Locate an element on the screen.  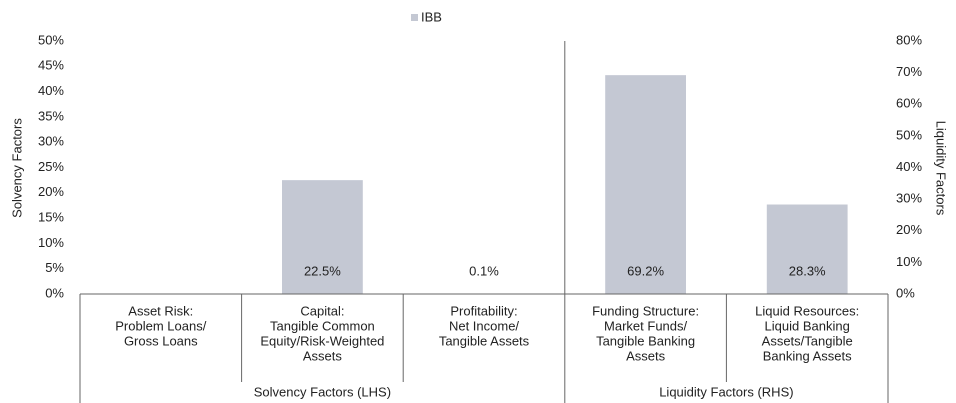
x-tick-label: Gross Loans is located at coordinates (161, 340).